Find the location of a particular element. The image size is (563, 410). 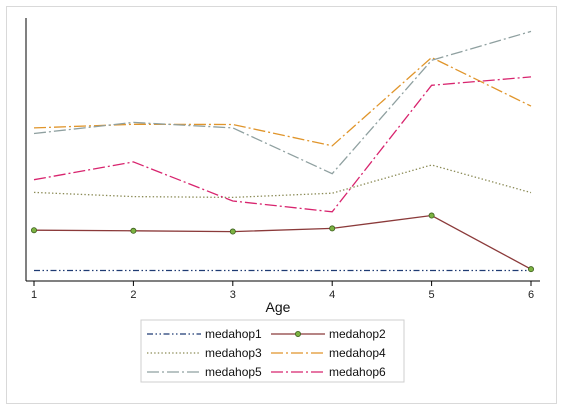

x-axis-title: Age is located at coordinates (278, 307).